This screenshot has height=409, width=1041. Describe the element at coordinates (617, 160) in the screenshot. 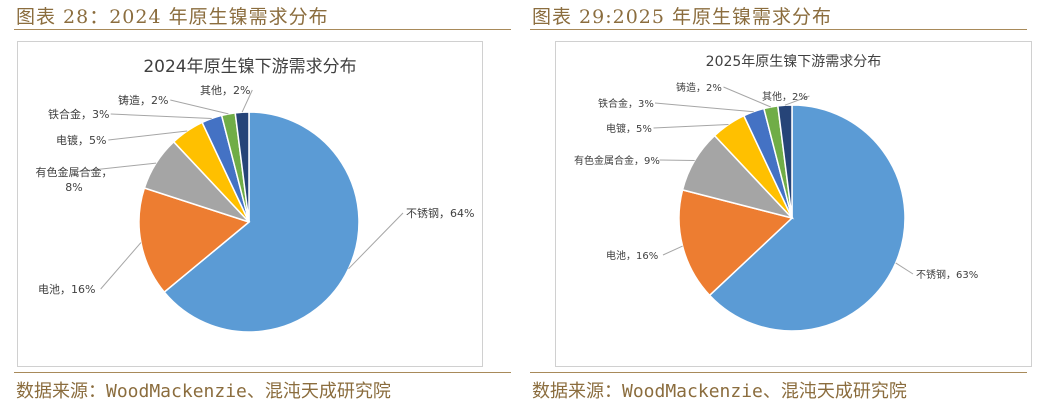

I see `data-label-有色金属合金: 有色金属合金，9%` at that location.